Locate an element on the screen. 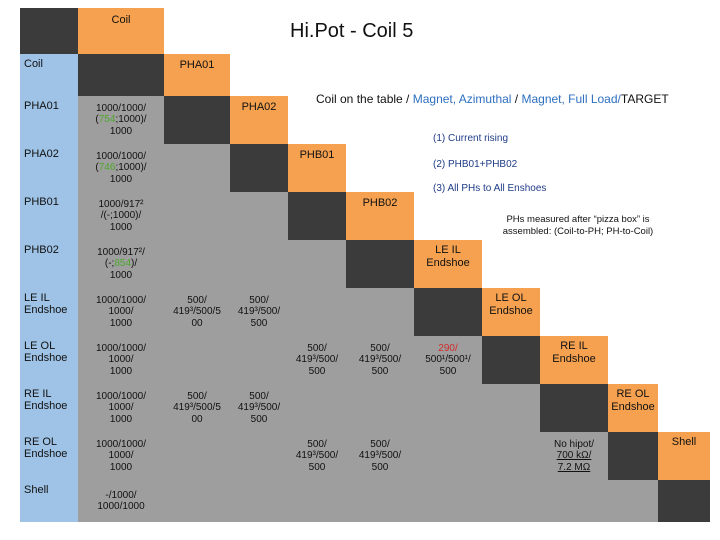 The width and height of the screenshot is (720, 540). cell-shell-coil: -/1000/1000/1000 is located at coordinates (121, 501).